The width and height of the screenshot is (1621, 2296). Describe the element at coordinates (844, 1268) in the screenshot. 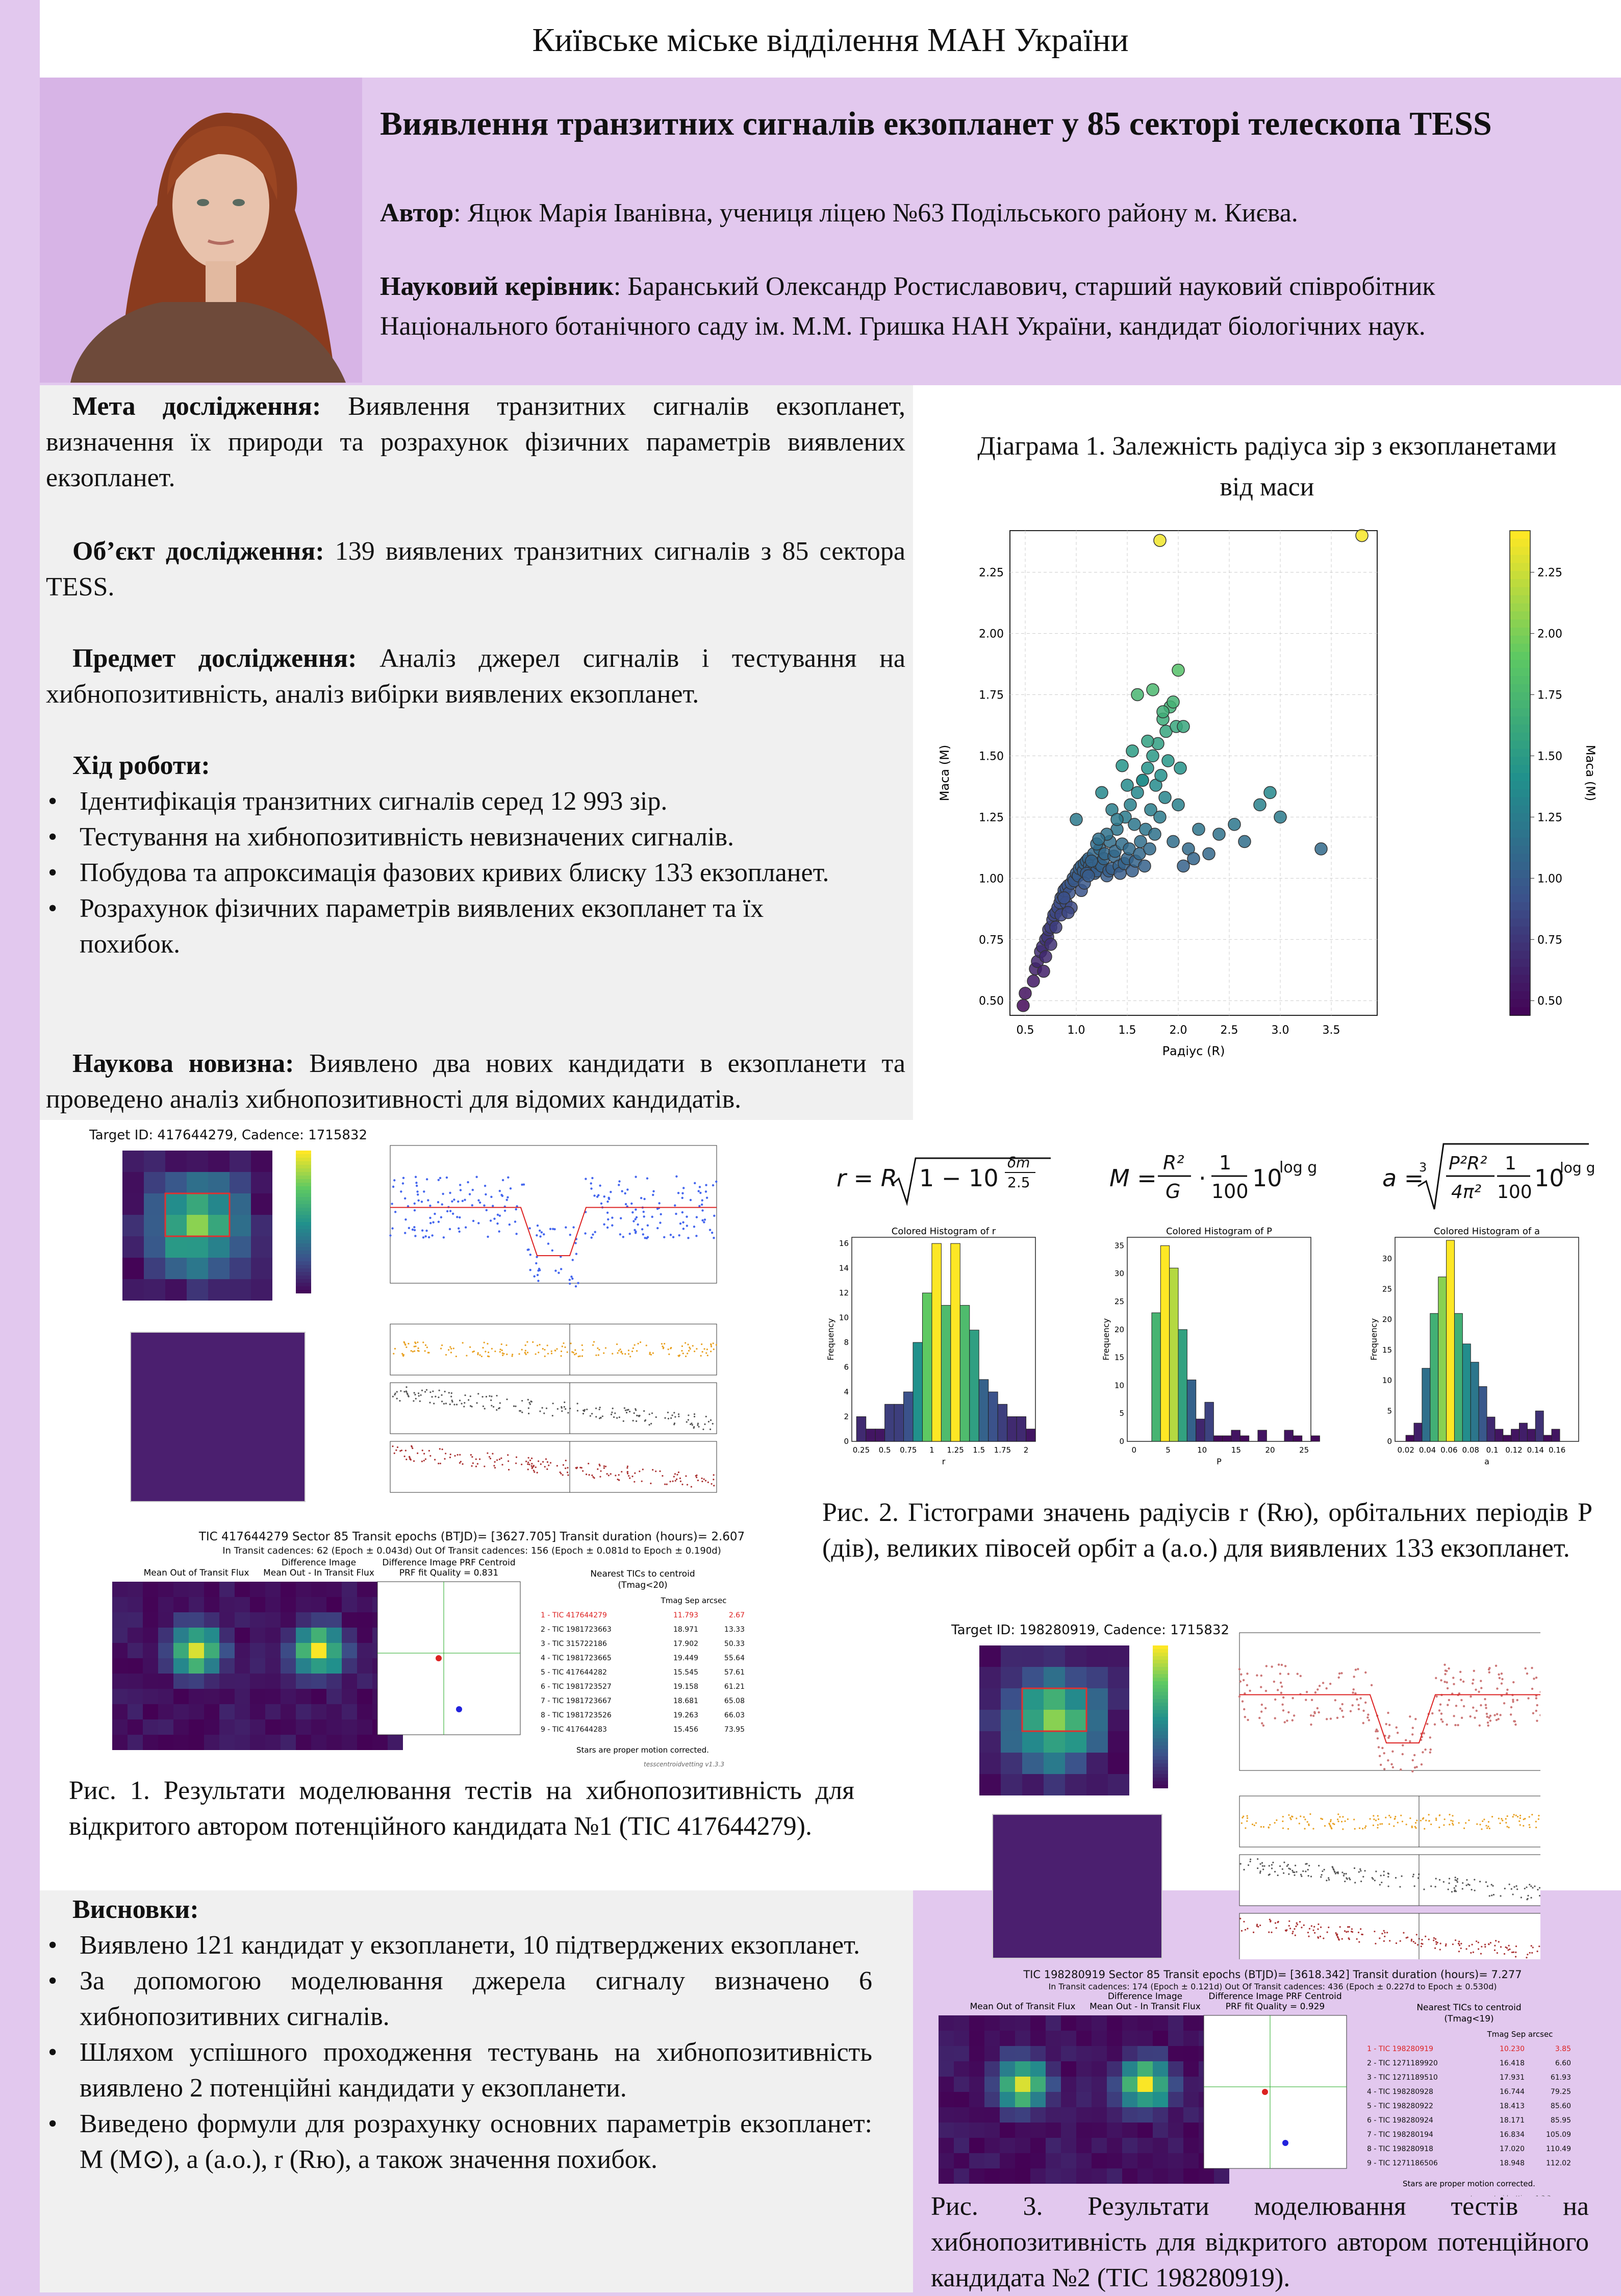

I see `histogram-y-tick-label: 14` at that location.